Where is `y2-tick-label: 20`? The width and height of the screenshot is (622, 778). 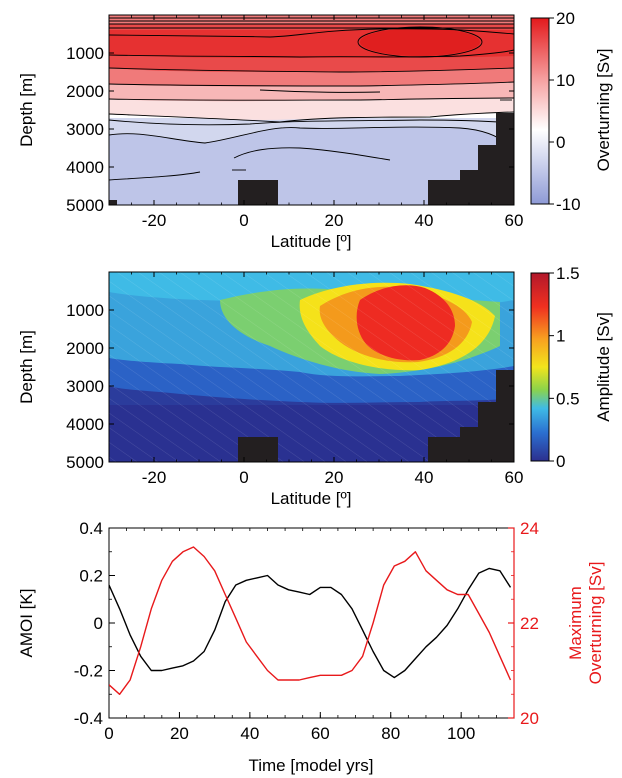
y2-tick-label: 20 is located at coordinates (529, 718).